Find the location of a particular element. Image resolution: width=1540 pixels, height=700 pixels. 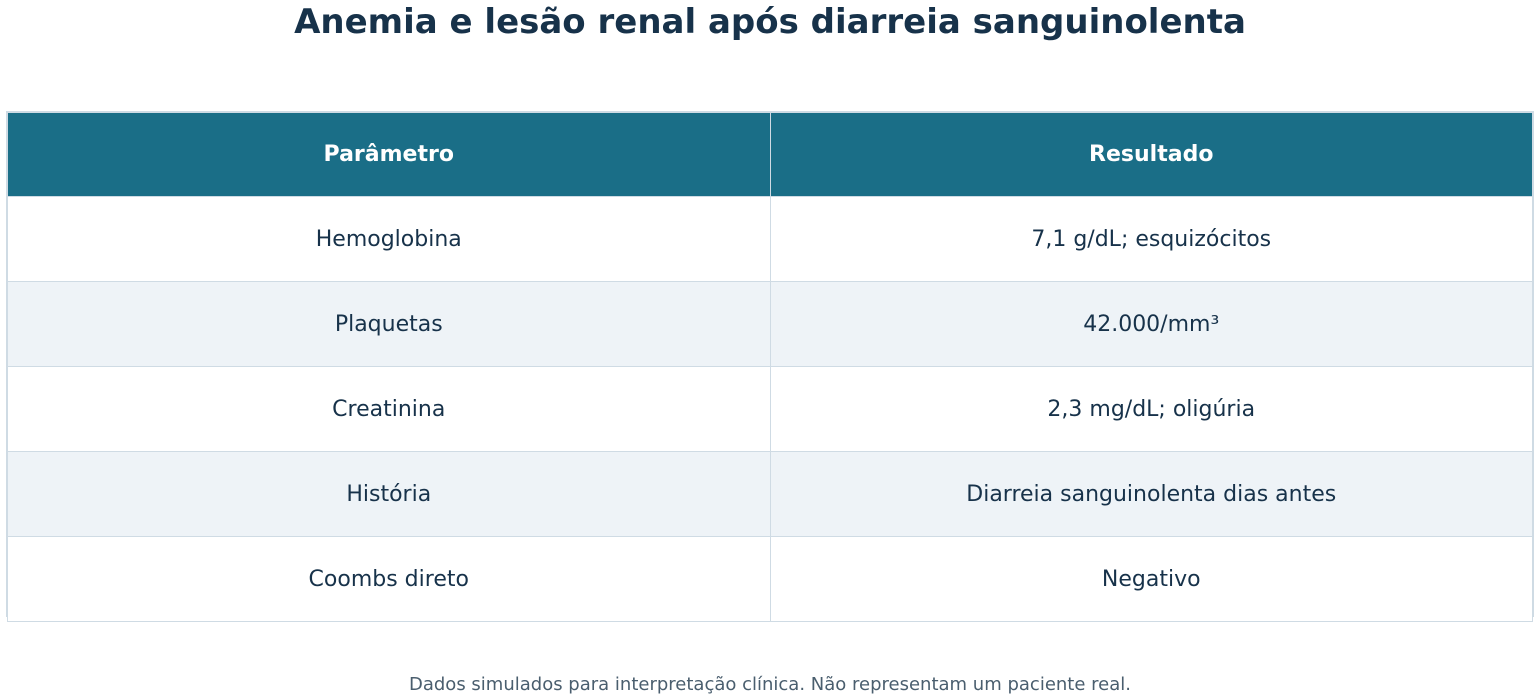

parameter-cell: Hemoglobina is located at coordinates (389, 239).